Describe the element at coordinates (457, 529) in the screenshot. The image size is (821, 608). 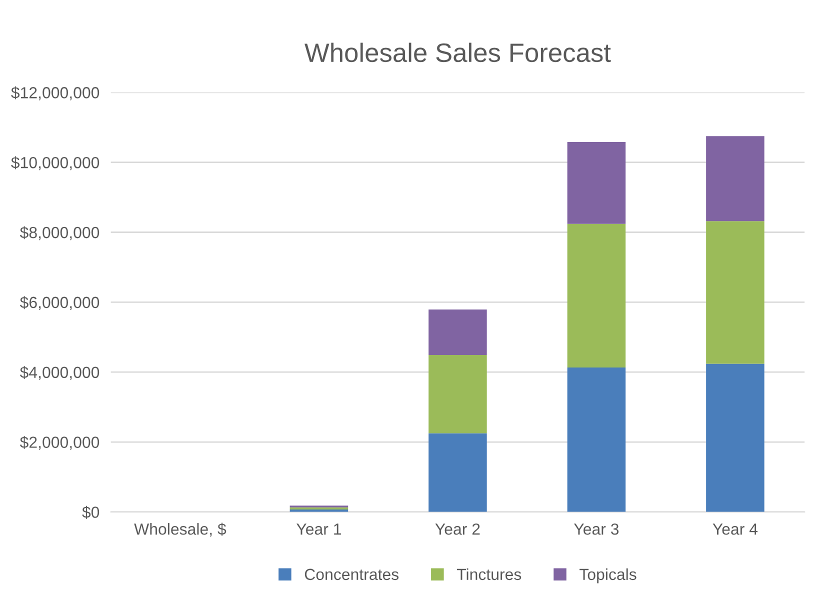
I see `x-tick-label: Year 2` at that location.